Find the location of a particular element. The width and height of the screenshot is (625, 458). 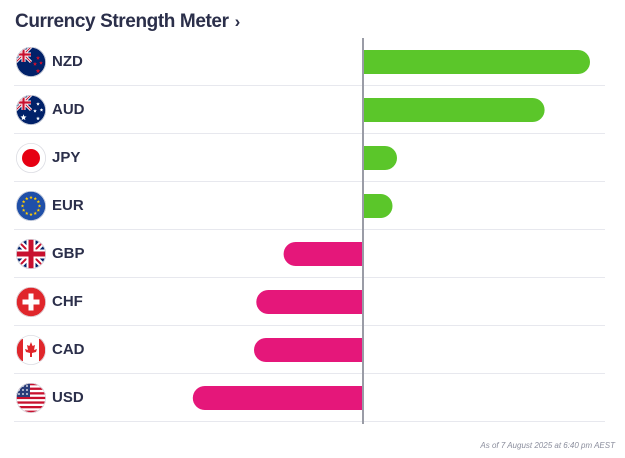

currency-code: CHF is located at coordinates (67, 301).